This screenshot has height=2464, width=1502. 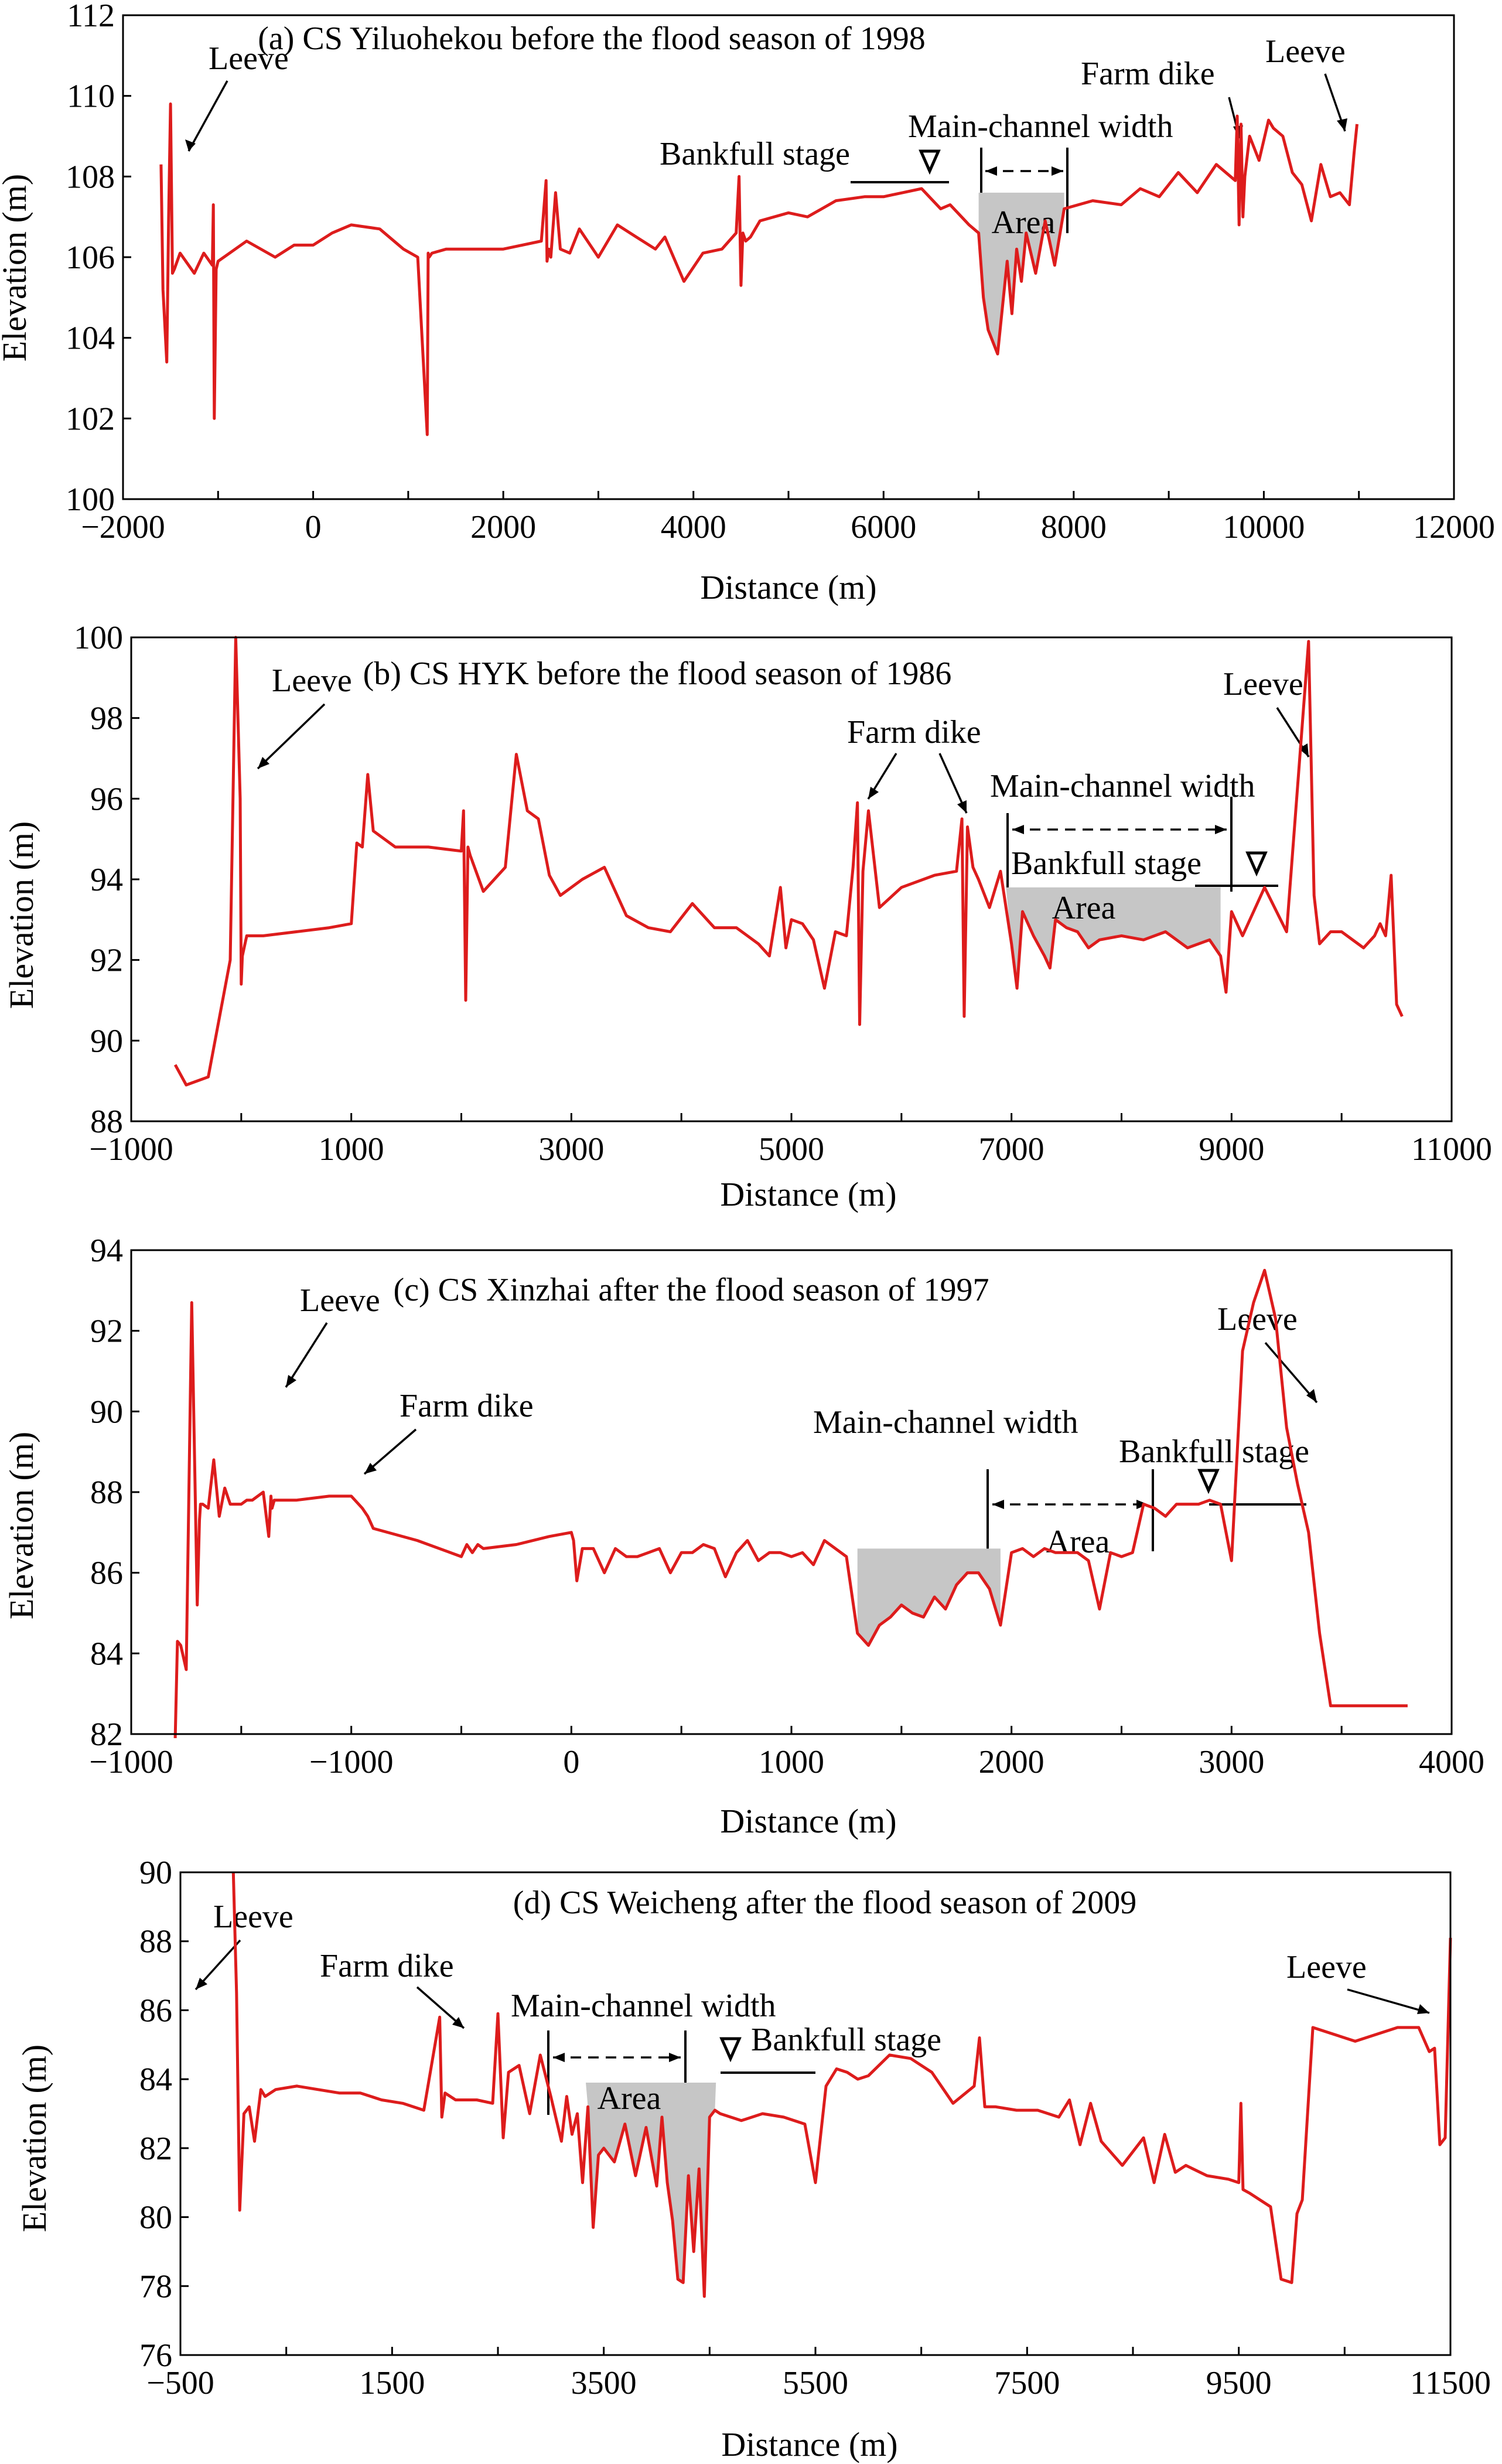 I want to click on y-tick-label-c: 92, so click(x=106, y=1331).